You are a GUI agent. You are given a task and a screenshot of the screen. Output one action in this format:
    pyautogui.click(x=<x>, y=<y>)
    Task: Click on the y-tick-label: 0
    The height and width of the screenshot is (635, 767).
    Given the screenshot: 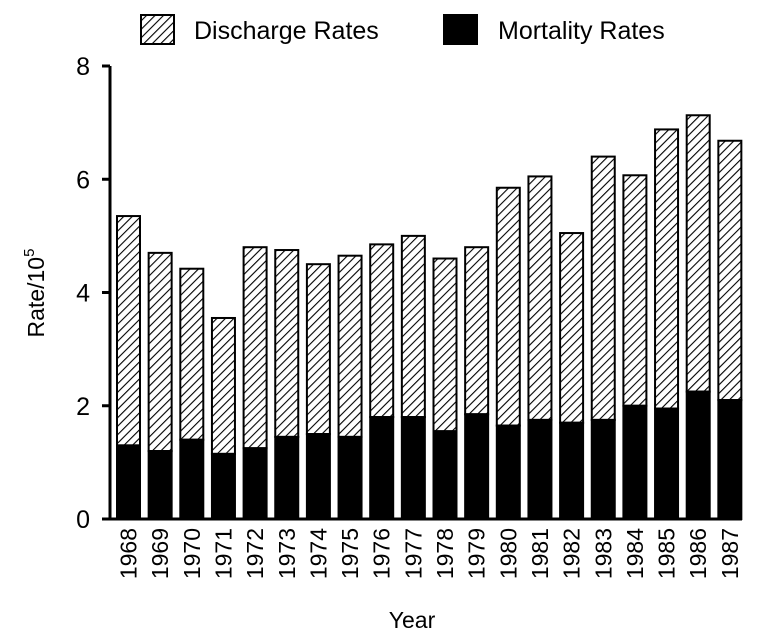 What is the action you would take?
    pyautogui.click(x=83, y=520)
    